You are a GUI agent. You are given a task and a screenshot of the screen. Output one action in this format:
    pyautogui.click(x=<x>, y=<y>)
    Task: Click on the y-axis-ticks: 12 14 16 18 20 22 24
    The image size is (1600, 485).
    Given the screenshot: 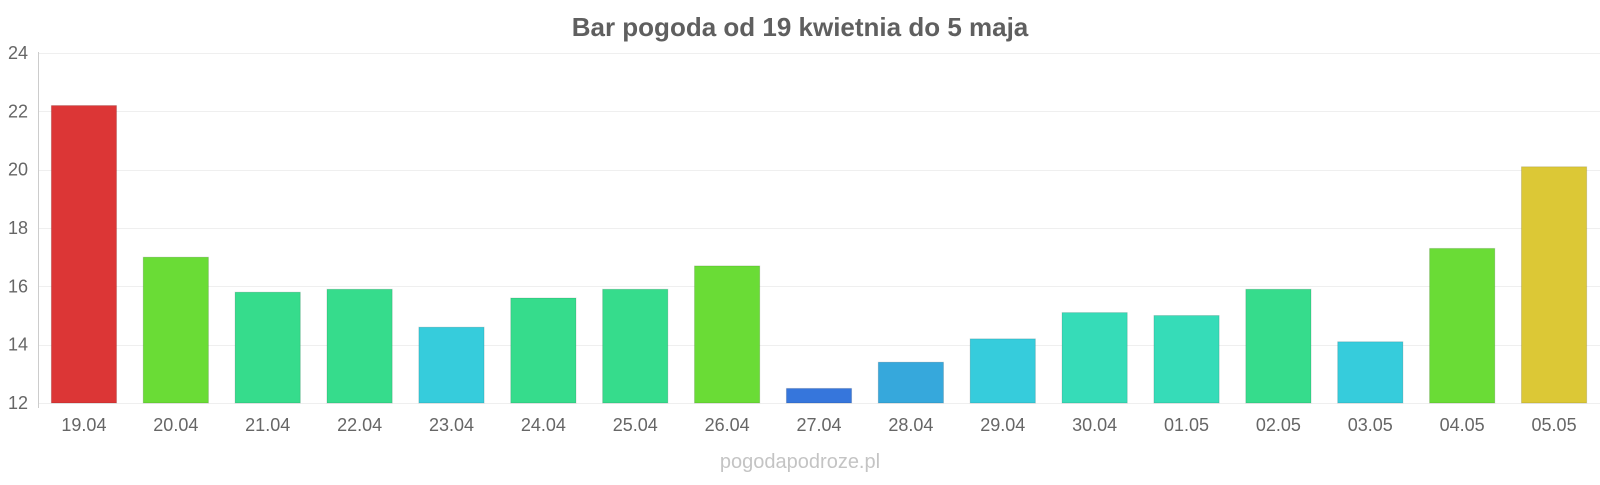 What is the action you would take?
    pyautogui.click(x=18, y=228)
    